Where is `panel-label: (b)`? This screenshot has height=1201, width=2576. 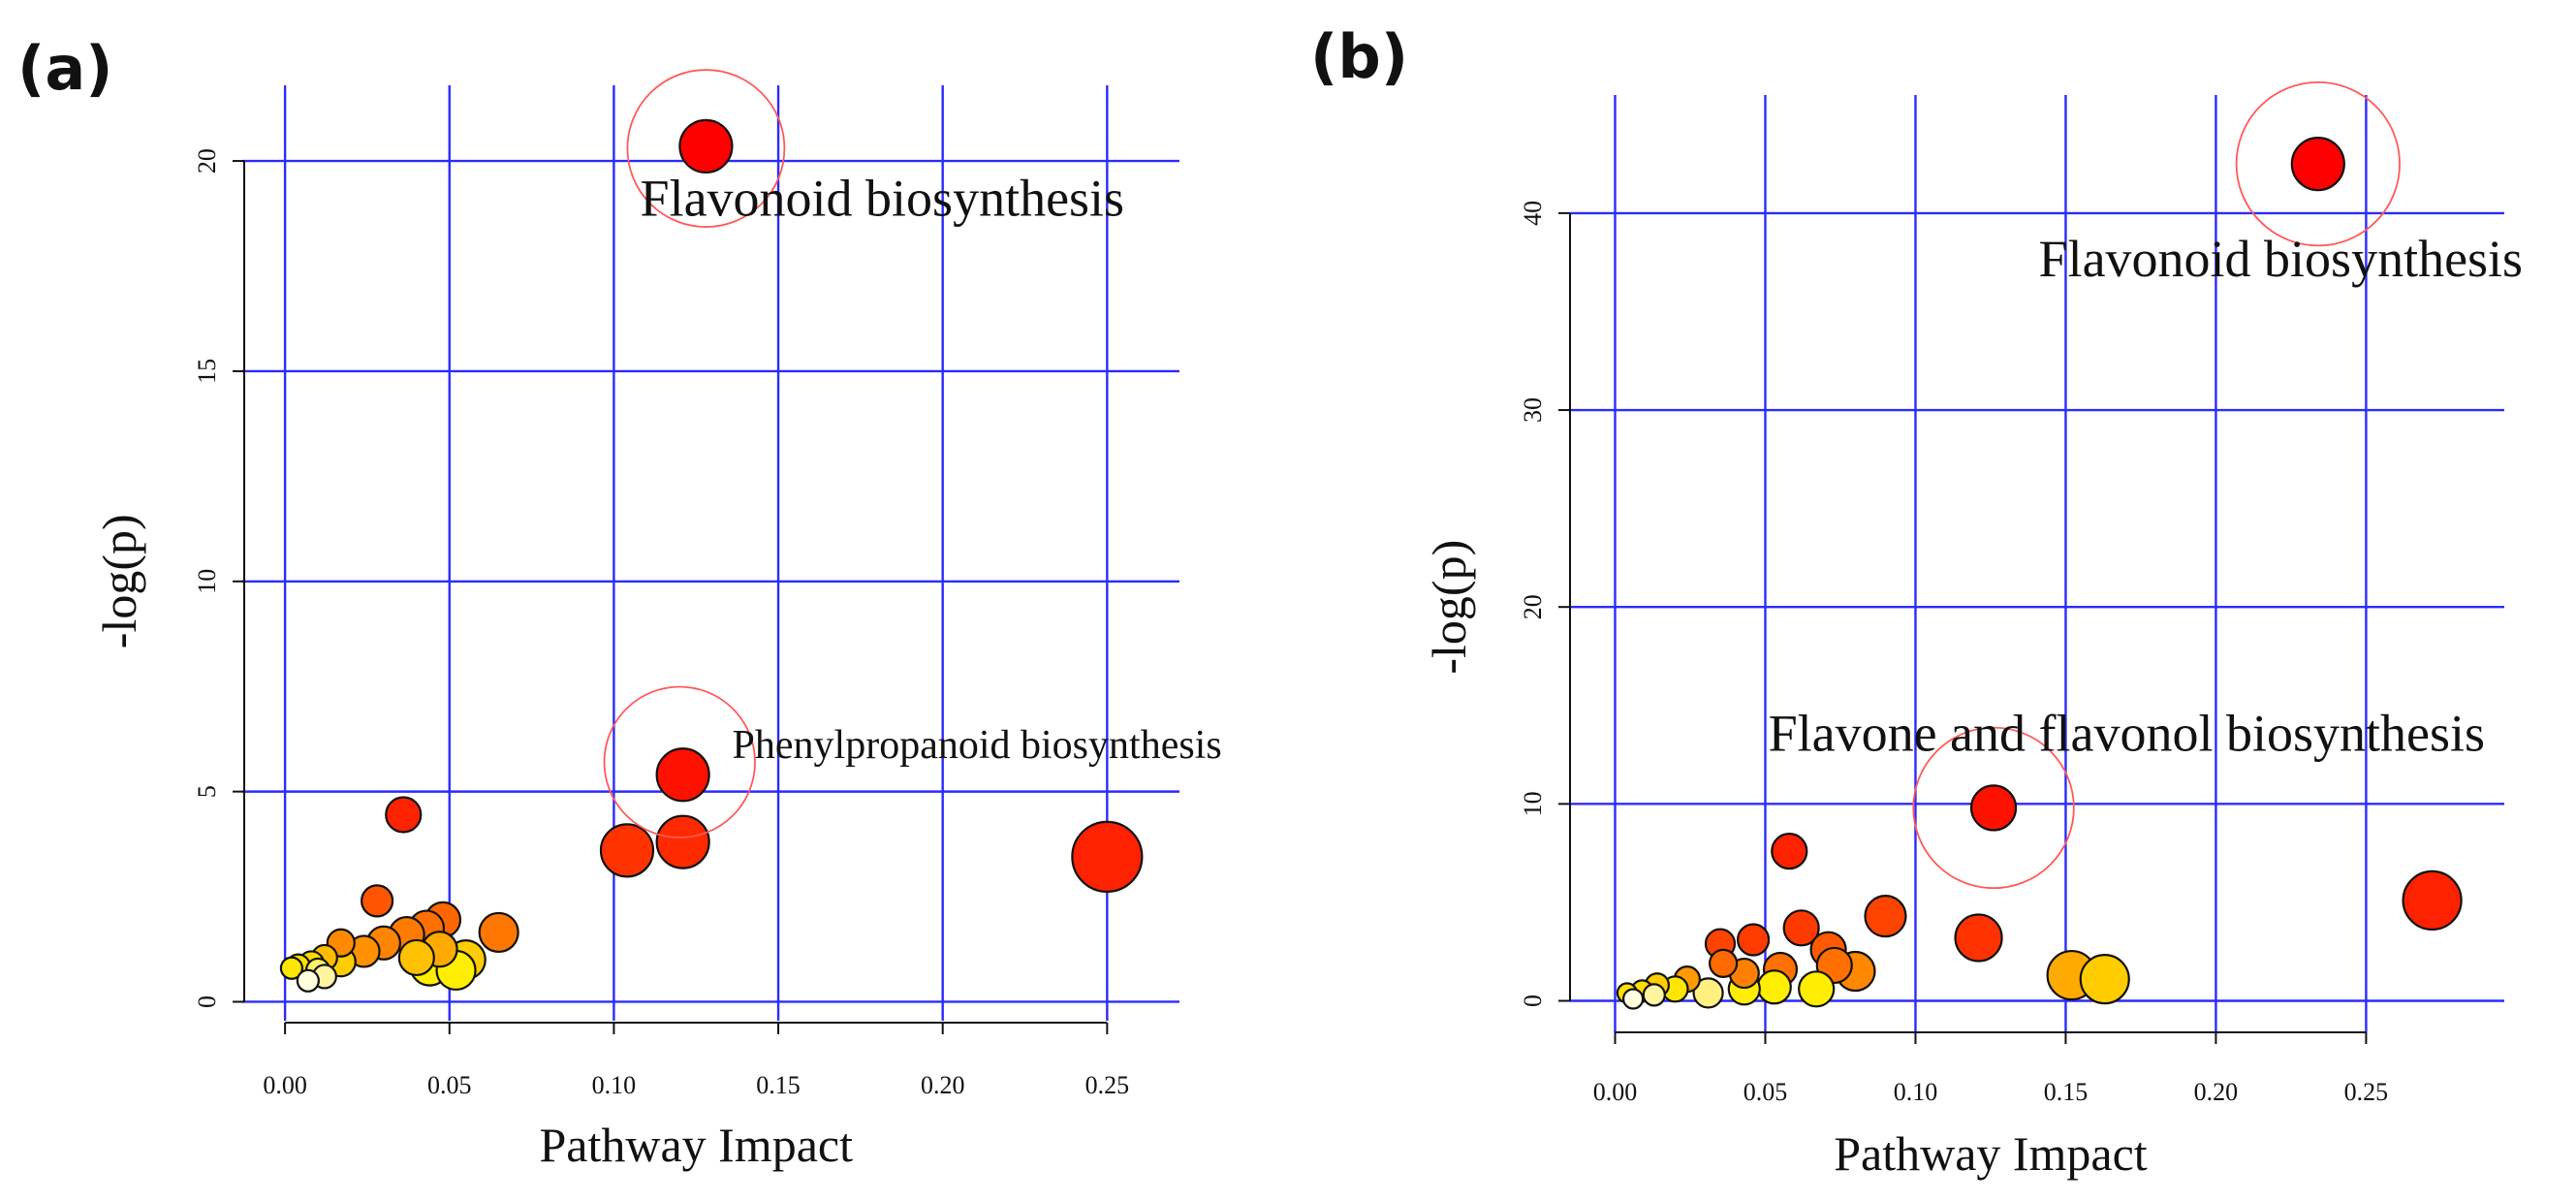
panel-label: (b) is located at coordinates (1359, 56).